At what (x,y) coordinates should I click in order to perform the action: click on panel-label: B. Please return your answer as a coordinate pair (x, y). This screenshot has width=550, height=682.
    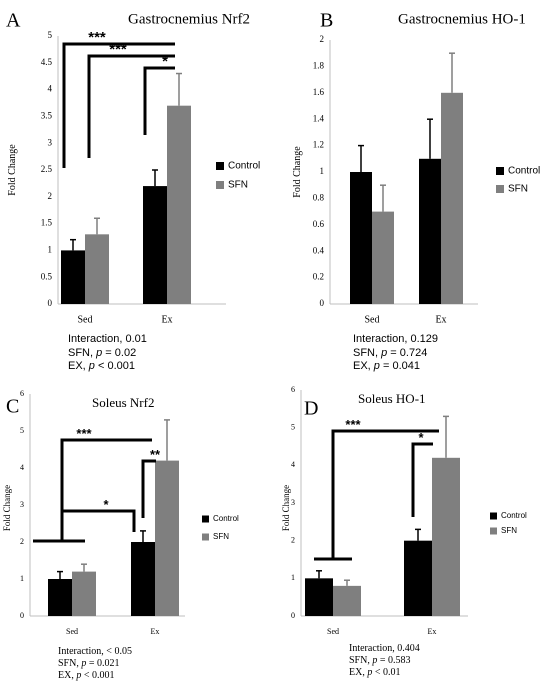
    Looking at the image, I should click on (326, 21).